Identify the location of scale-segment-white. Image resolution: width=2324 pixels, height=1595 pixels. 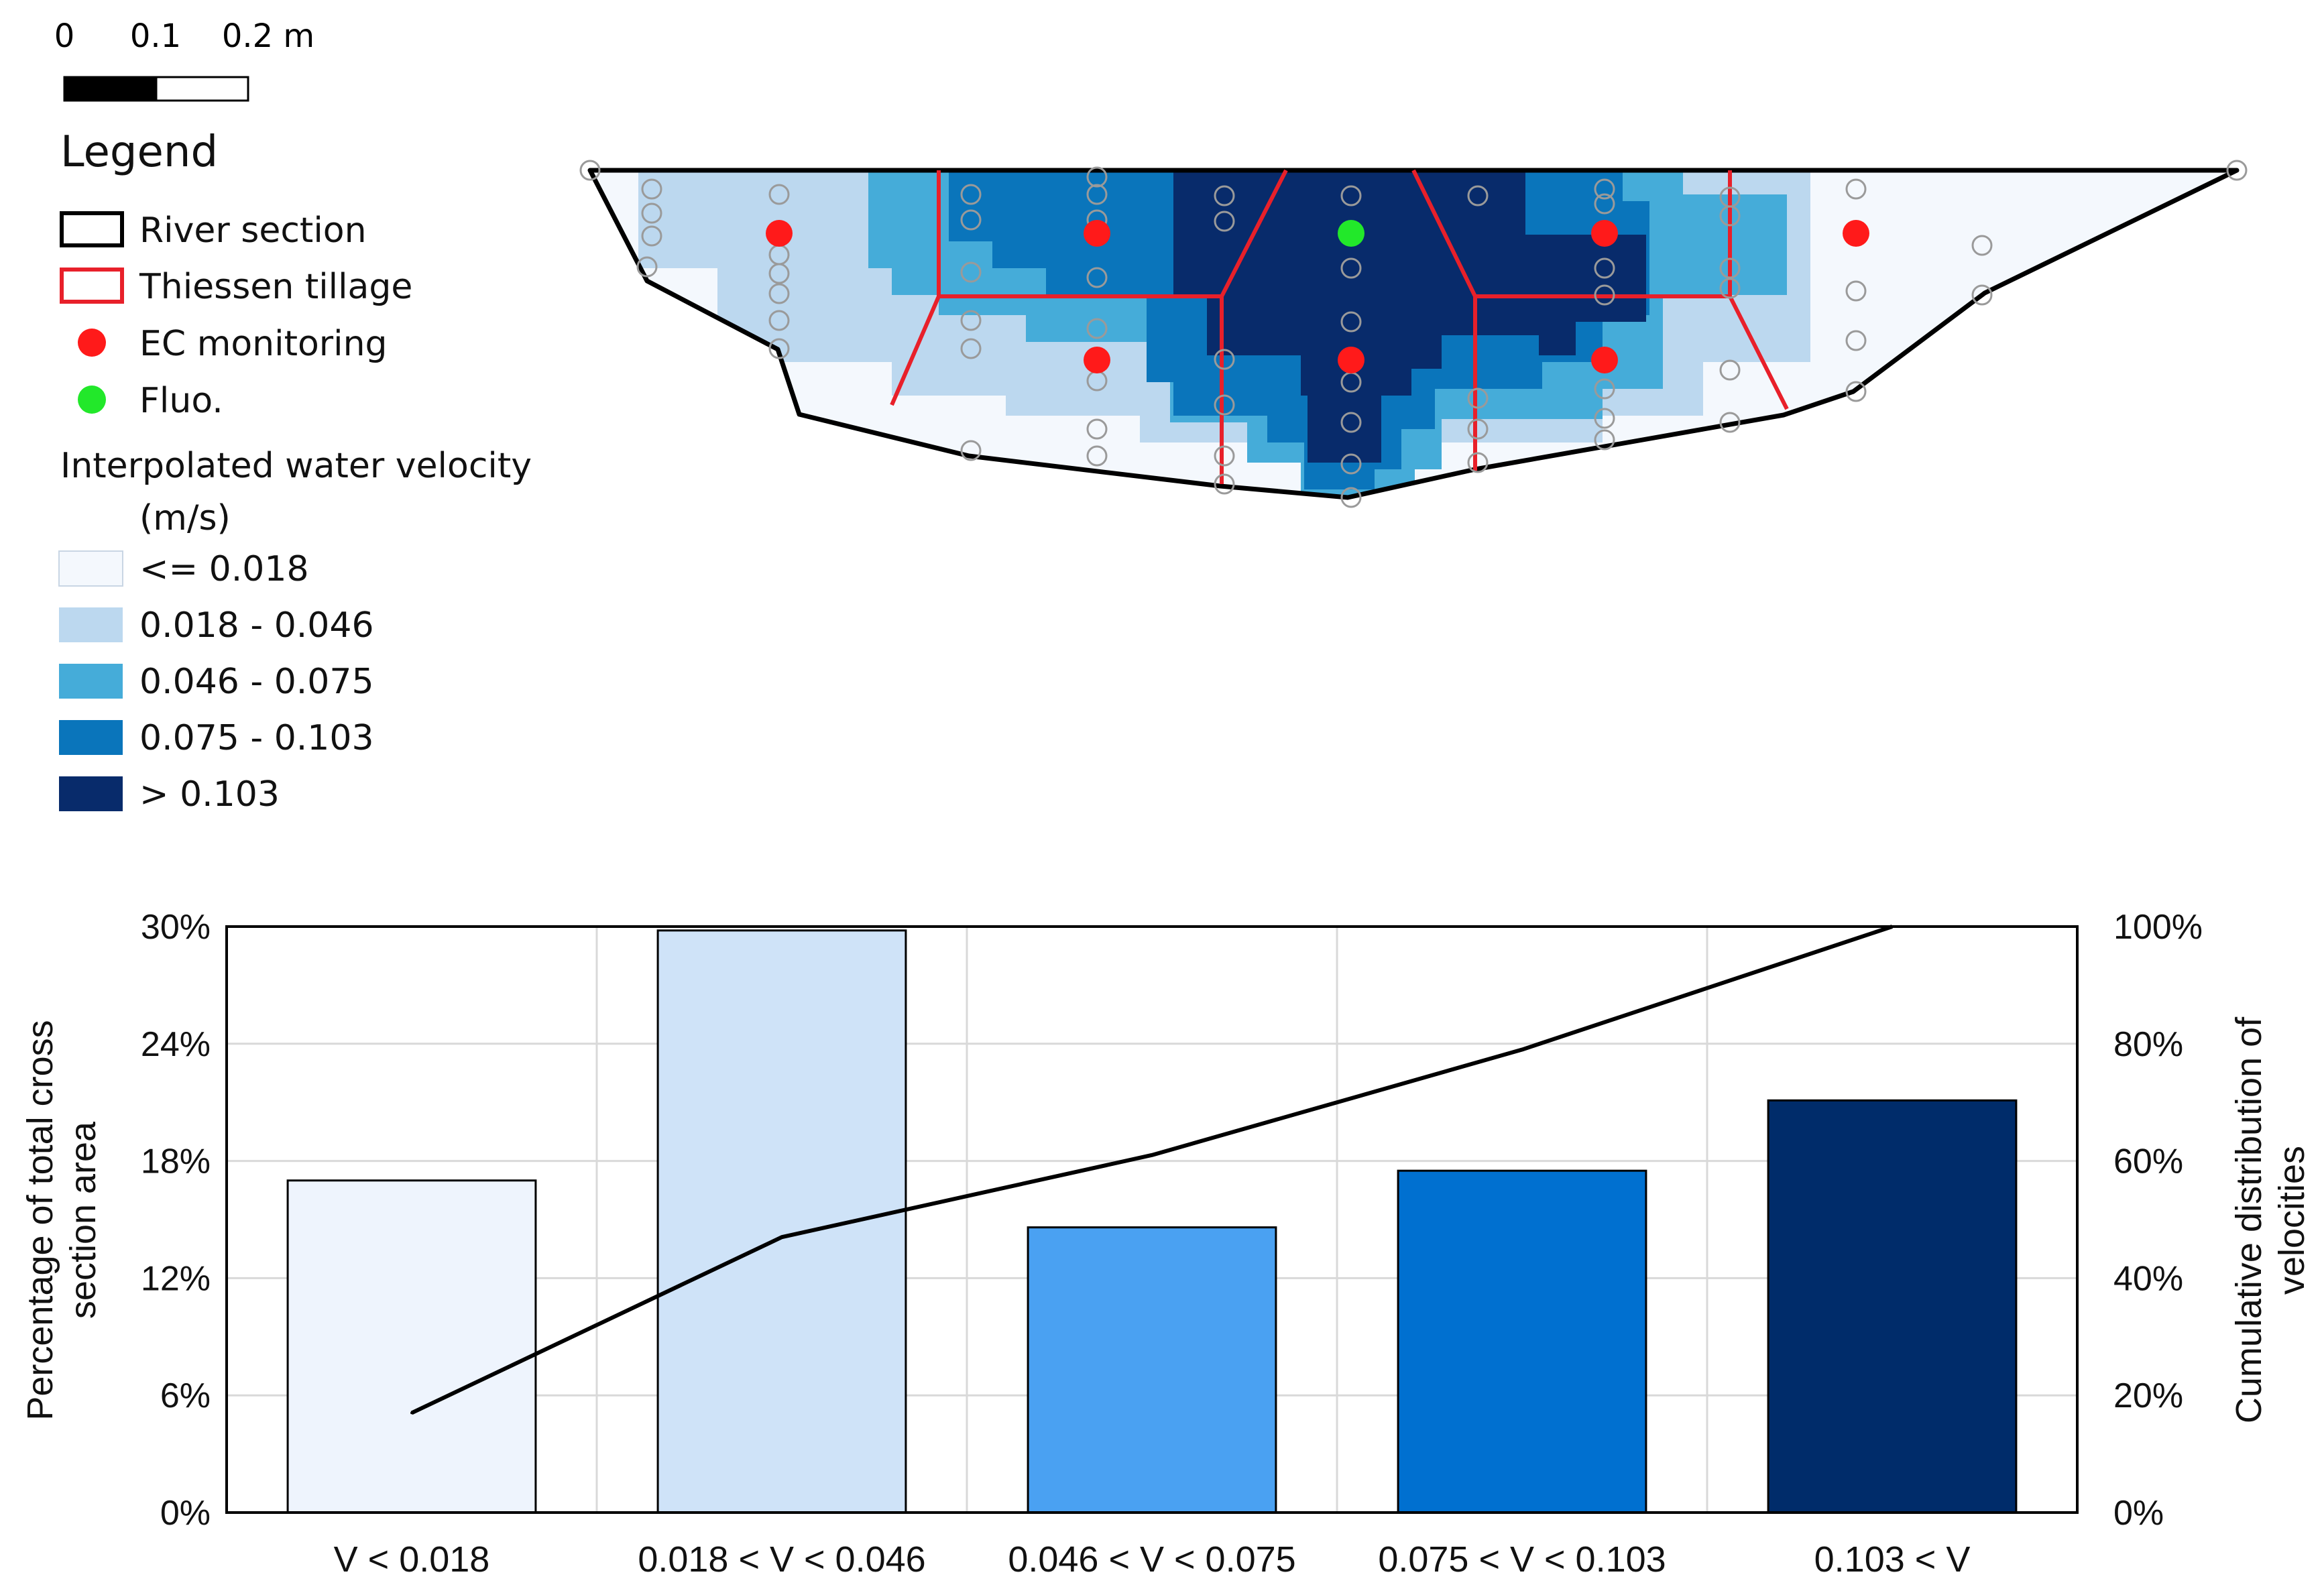
(202, 89).